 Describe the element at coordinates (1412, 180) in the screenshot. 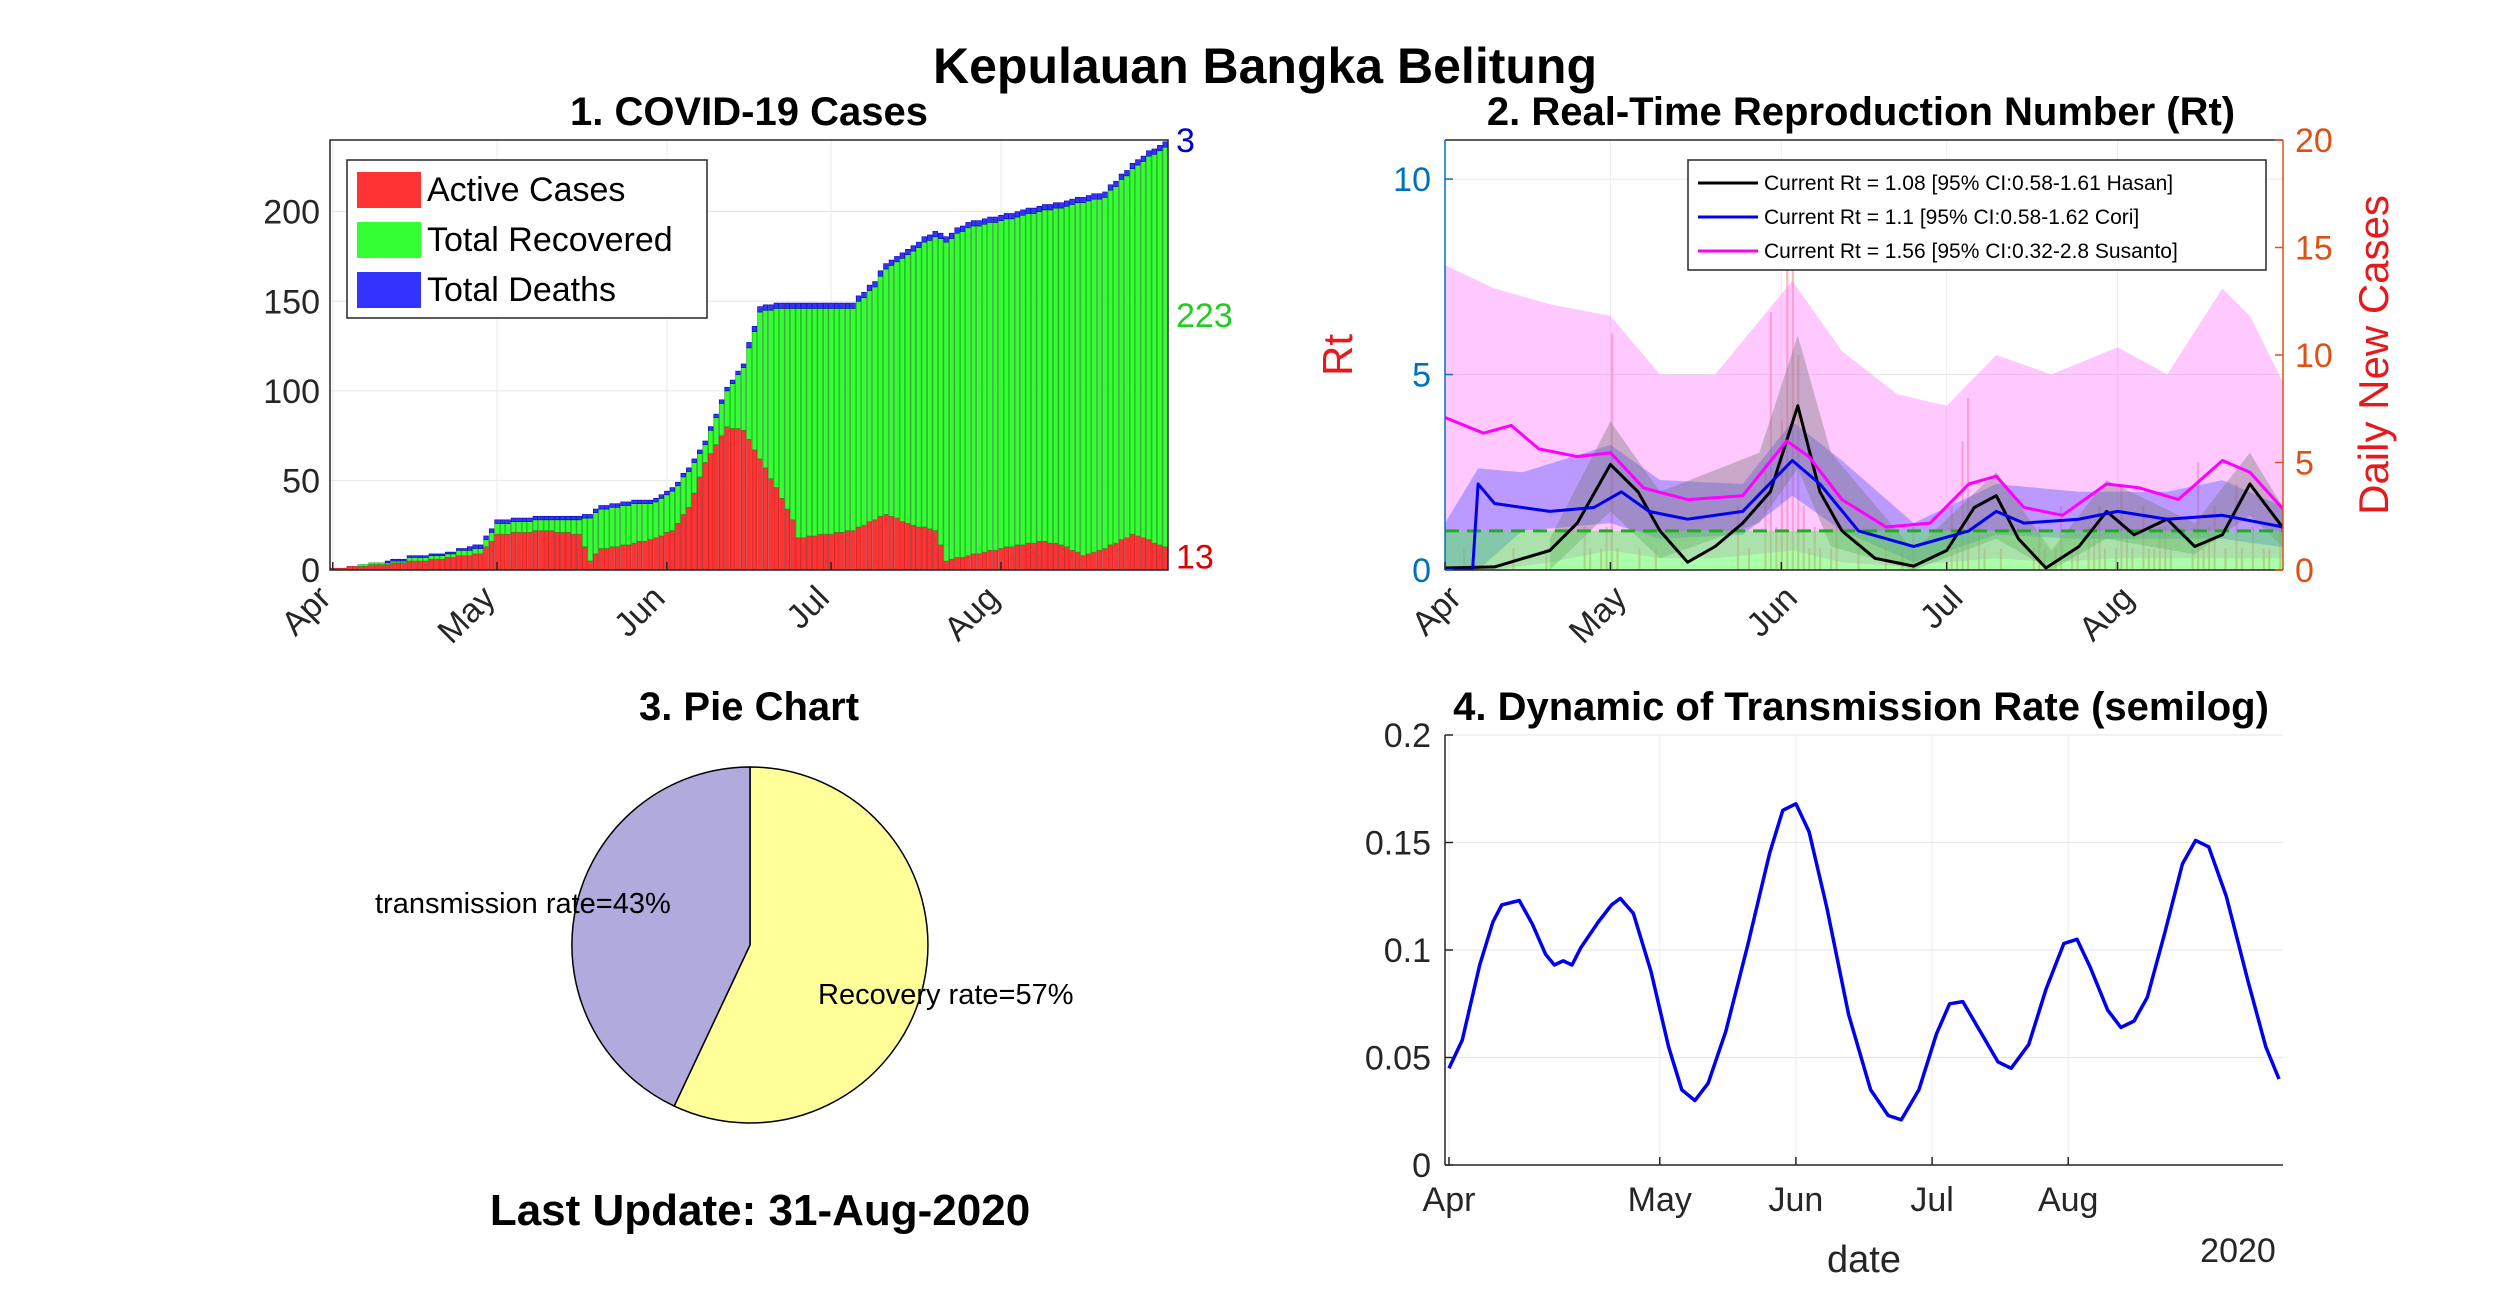

I see `y-tick-label: 10` at that location.